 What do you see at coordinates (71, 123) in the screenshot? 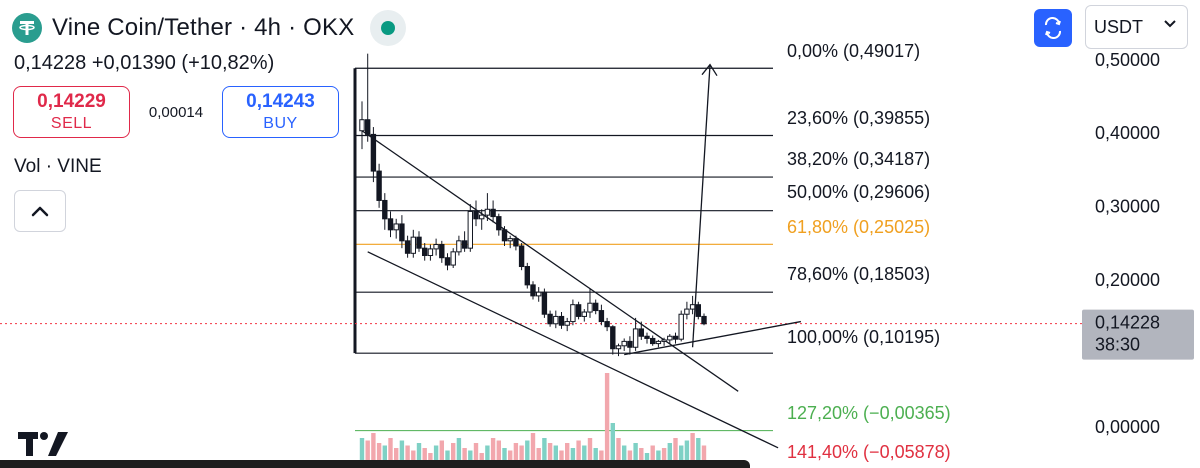
I see `sell-label: SELL` at bounding box center [71, 123].